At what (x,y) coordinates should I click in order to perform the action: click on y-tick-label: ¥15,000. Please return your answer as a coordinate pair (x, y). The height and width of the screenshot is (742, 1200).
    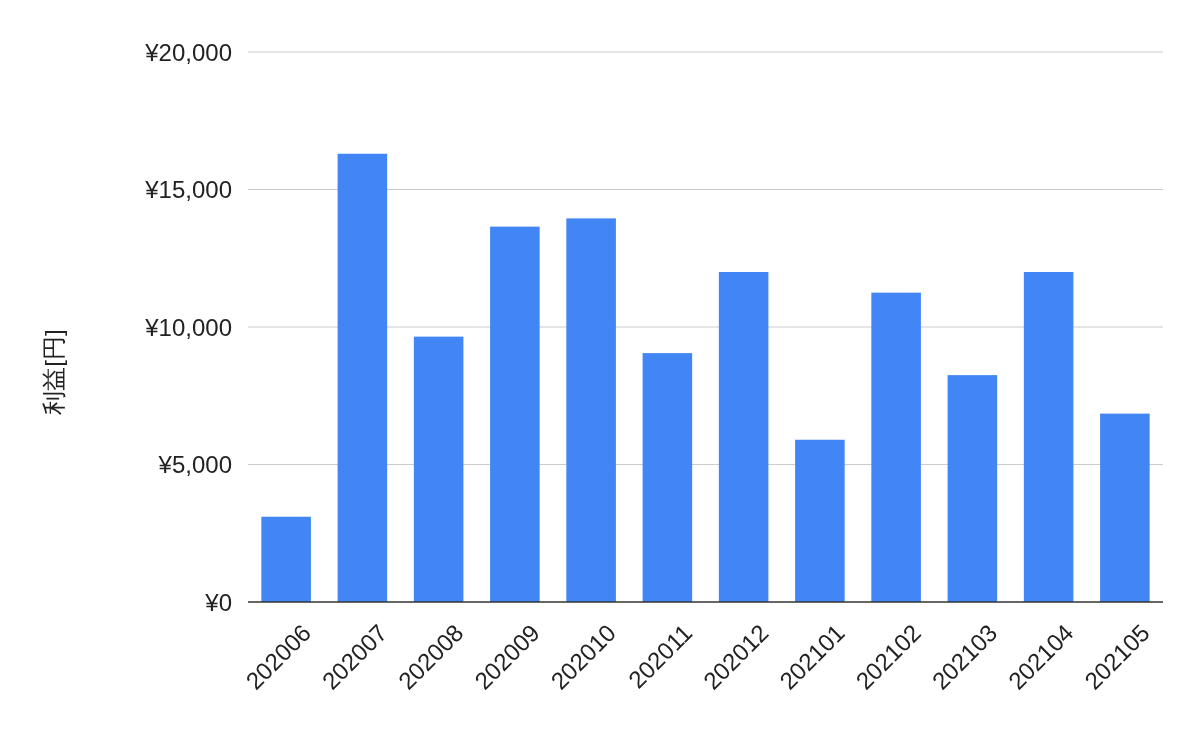
    Looking at the image, I should click on (188, 189).